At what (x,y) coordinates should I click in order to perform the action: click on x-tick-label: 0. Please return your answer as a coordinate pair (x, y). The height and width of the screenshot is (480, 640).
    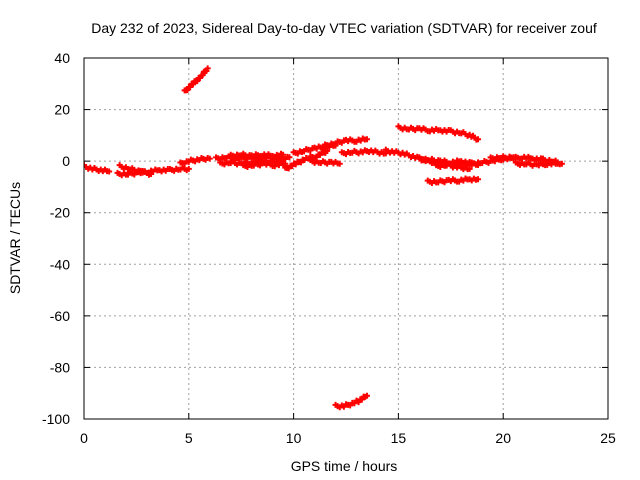
    Looking at the image, I should click on (84, 438).